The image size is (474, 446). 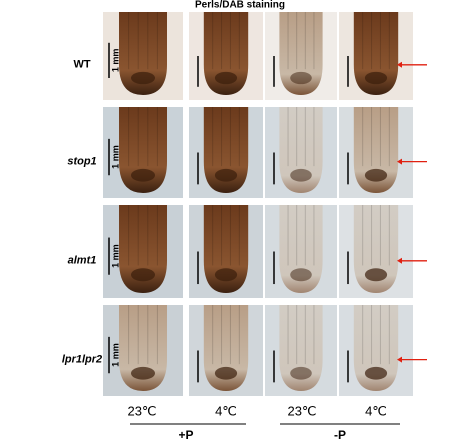 What do you see at coordinates (81, 162) in the screenshot?
I see `row-label: stop1` at bounding box center [81, 162].